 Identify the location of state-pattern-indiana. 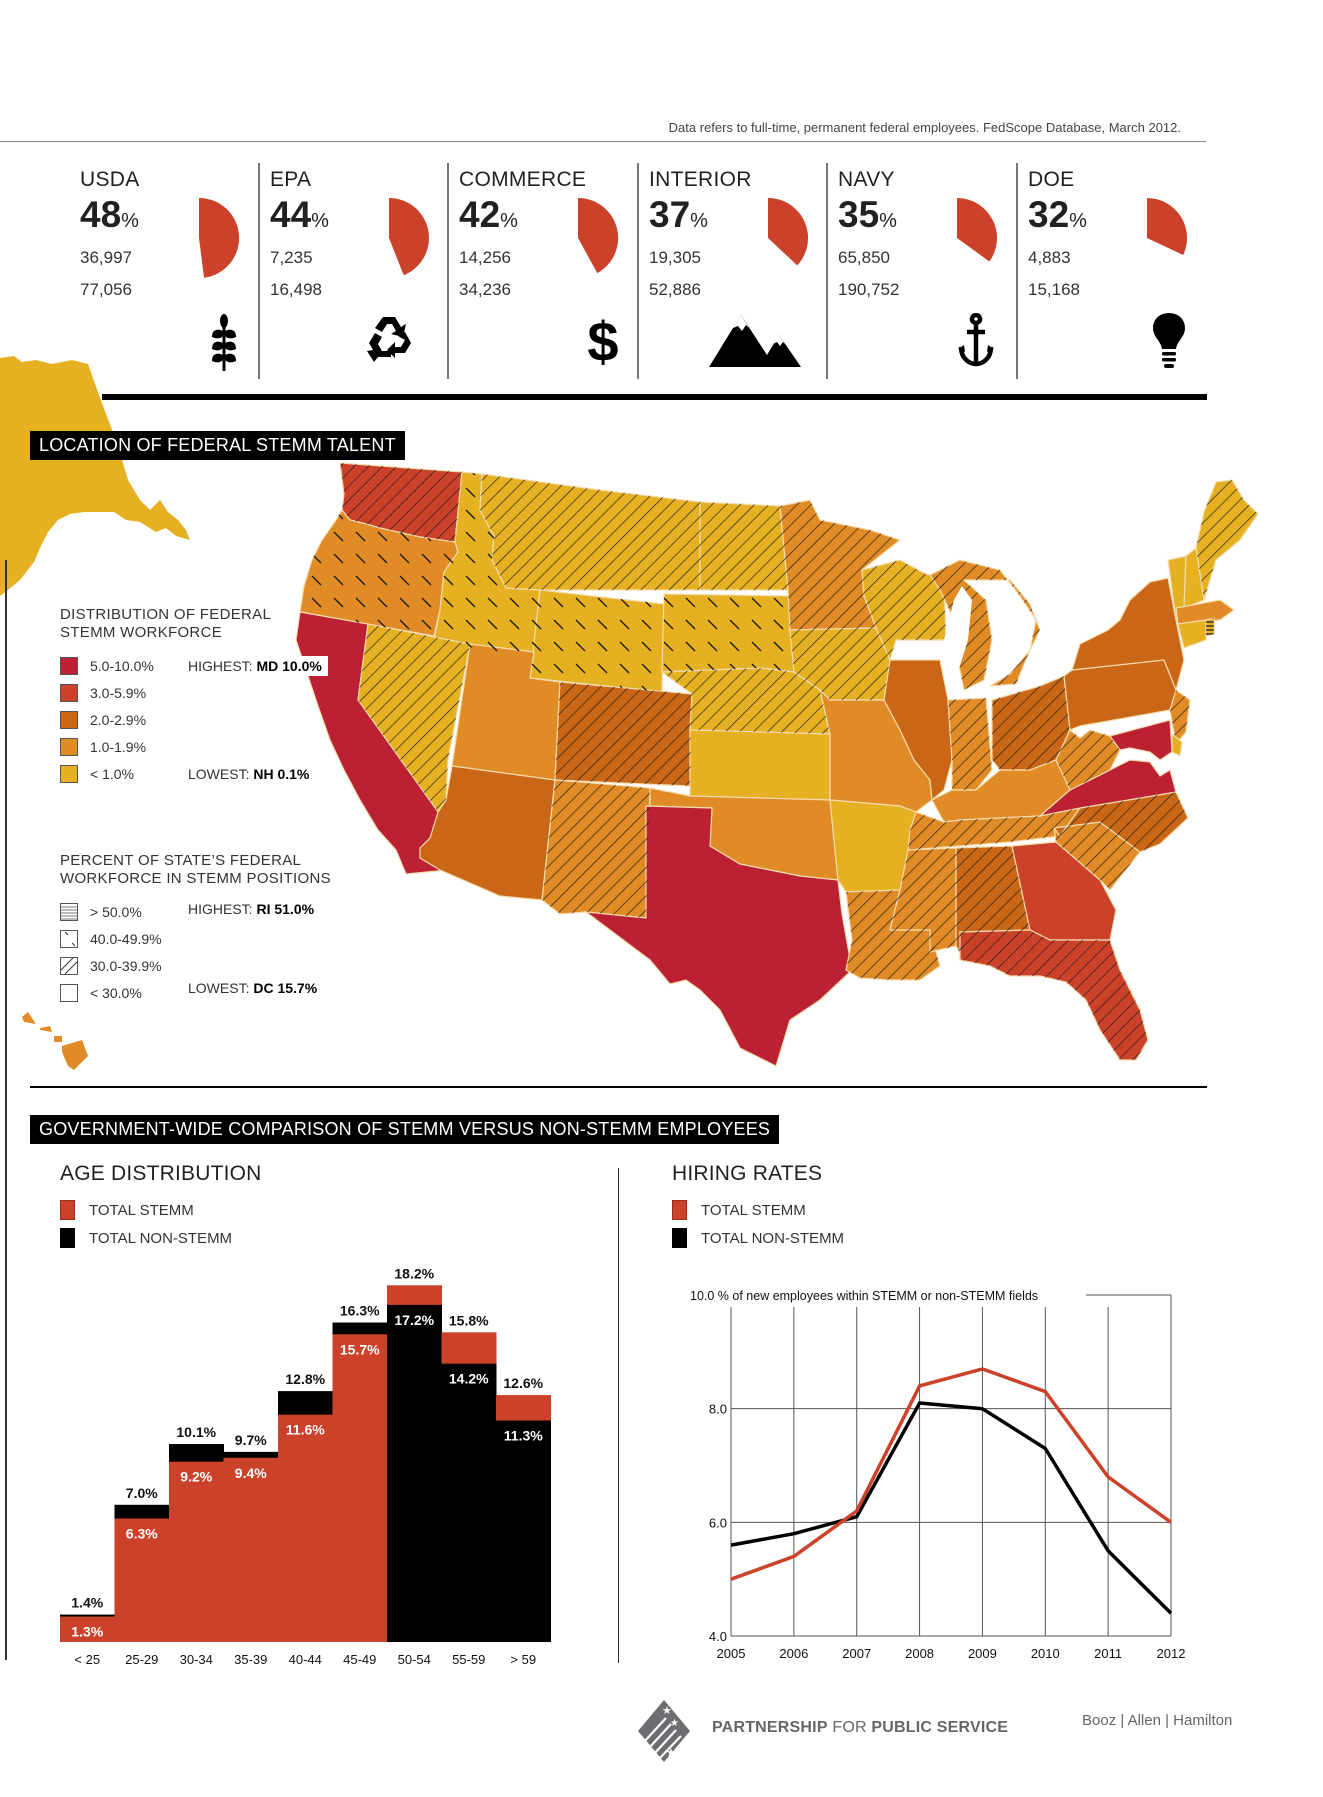
(970, 744).